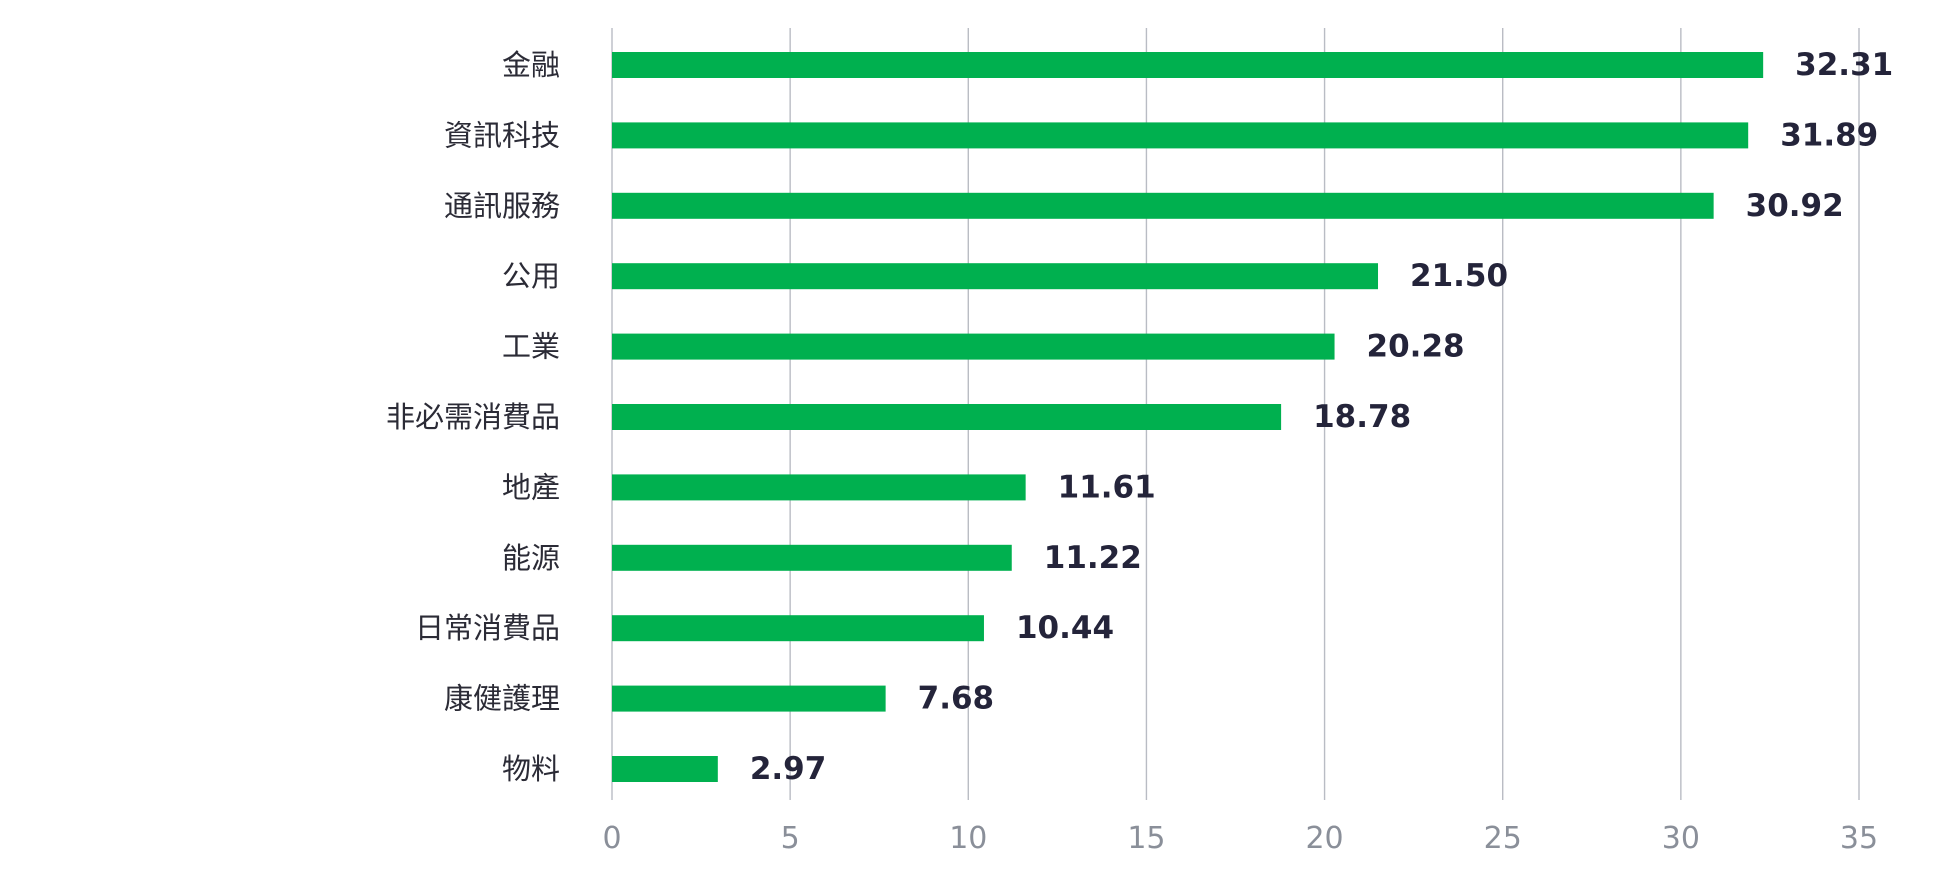 This screenshot has height=871, width=1938. Describe the element at coordinates (1093, 558) in the screenshot. I see `data-label: 11.22` at that location.